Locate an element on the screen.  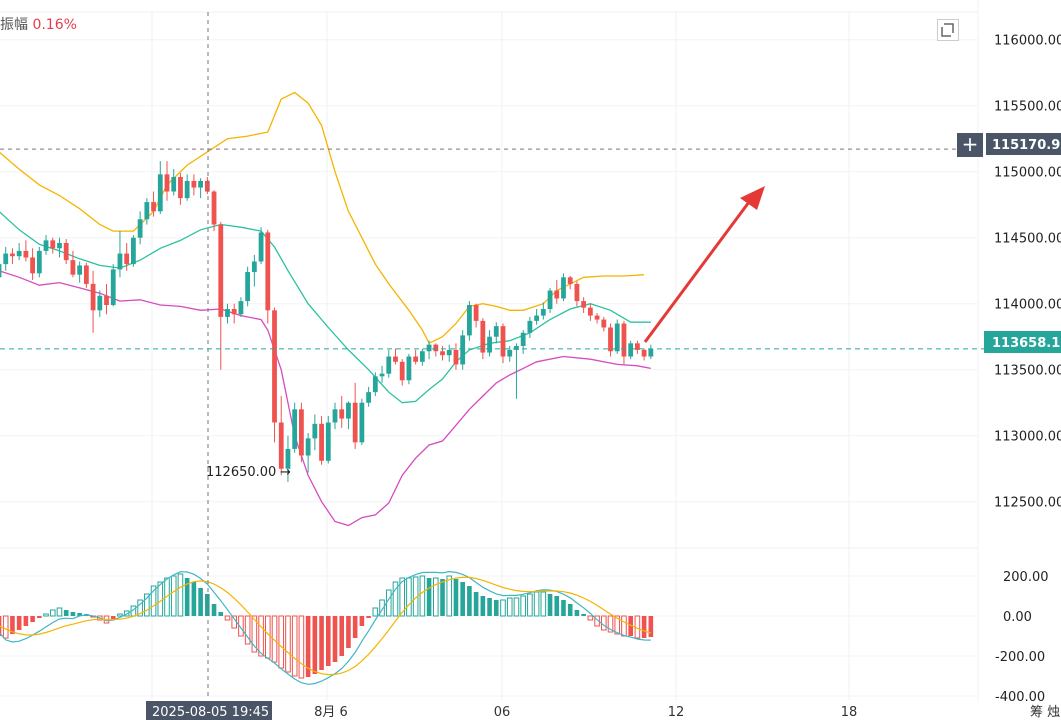
price-axis-label: 114500.00 is located at coordinates (1027, 239).